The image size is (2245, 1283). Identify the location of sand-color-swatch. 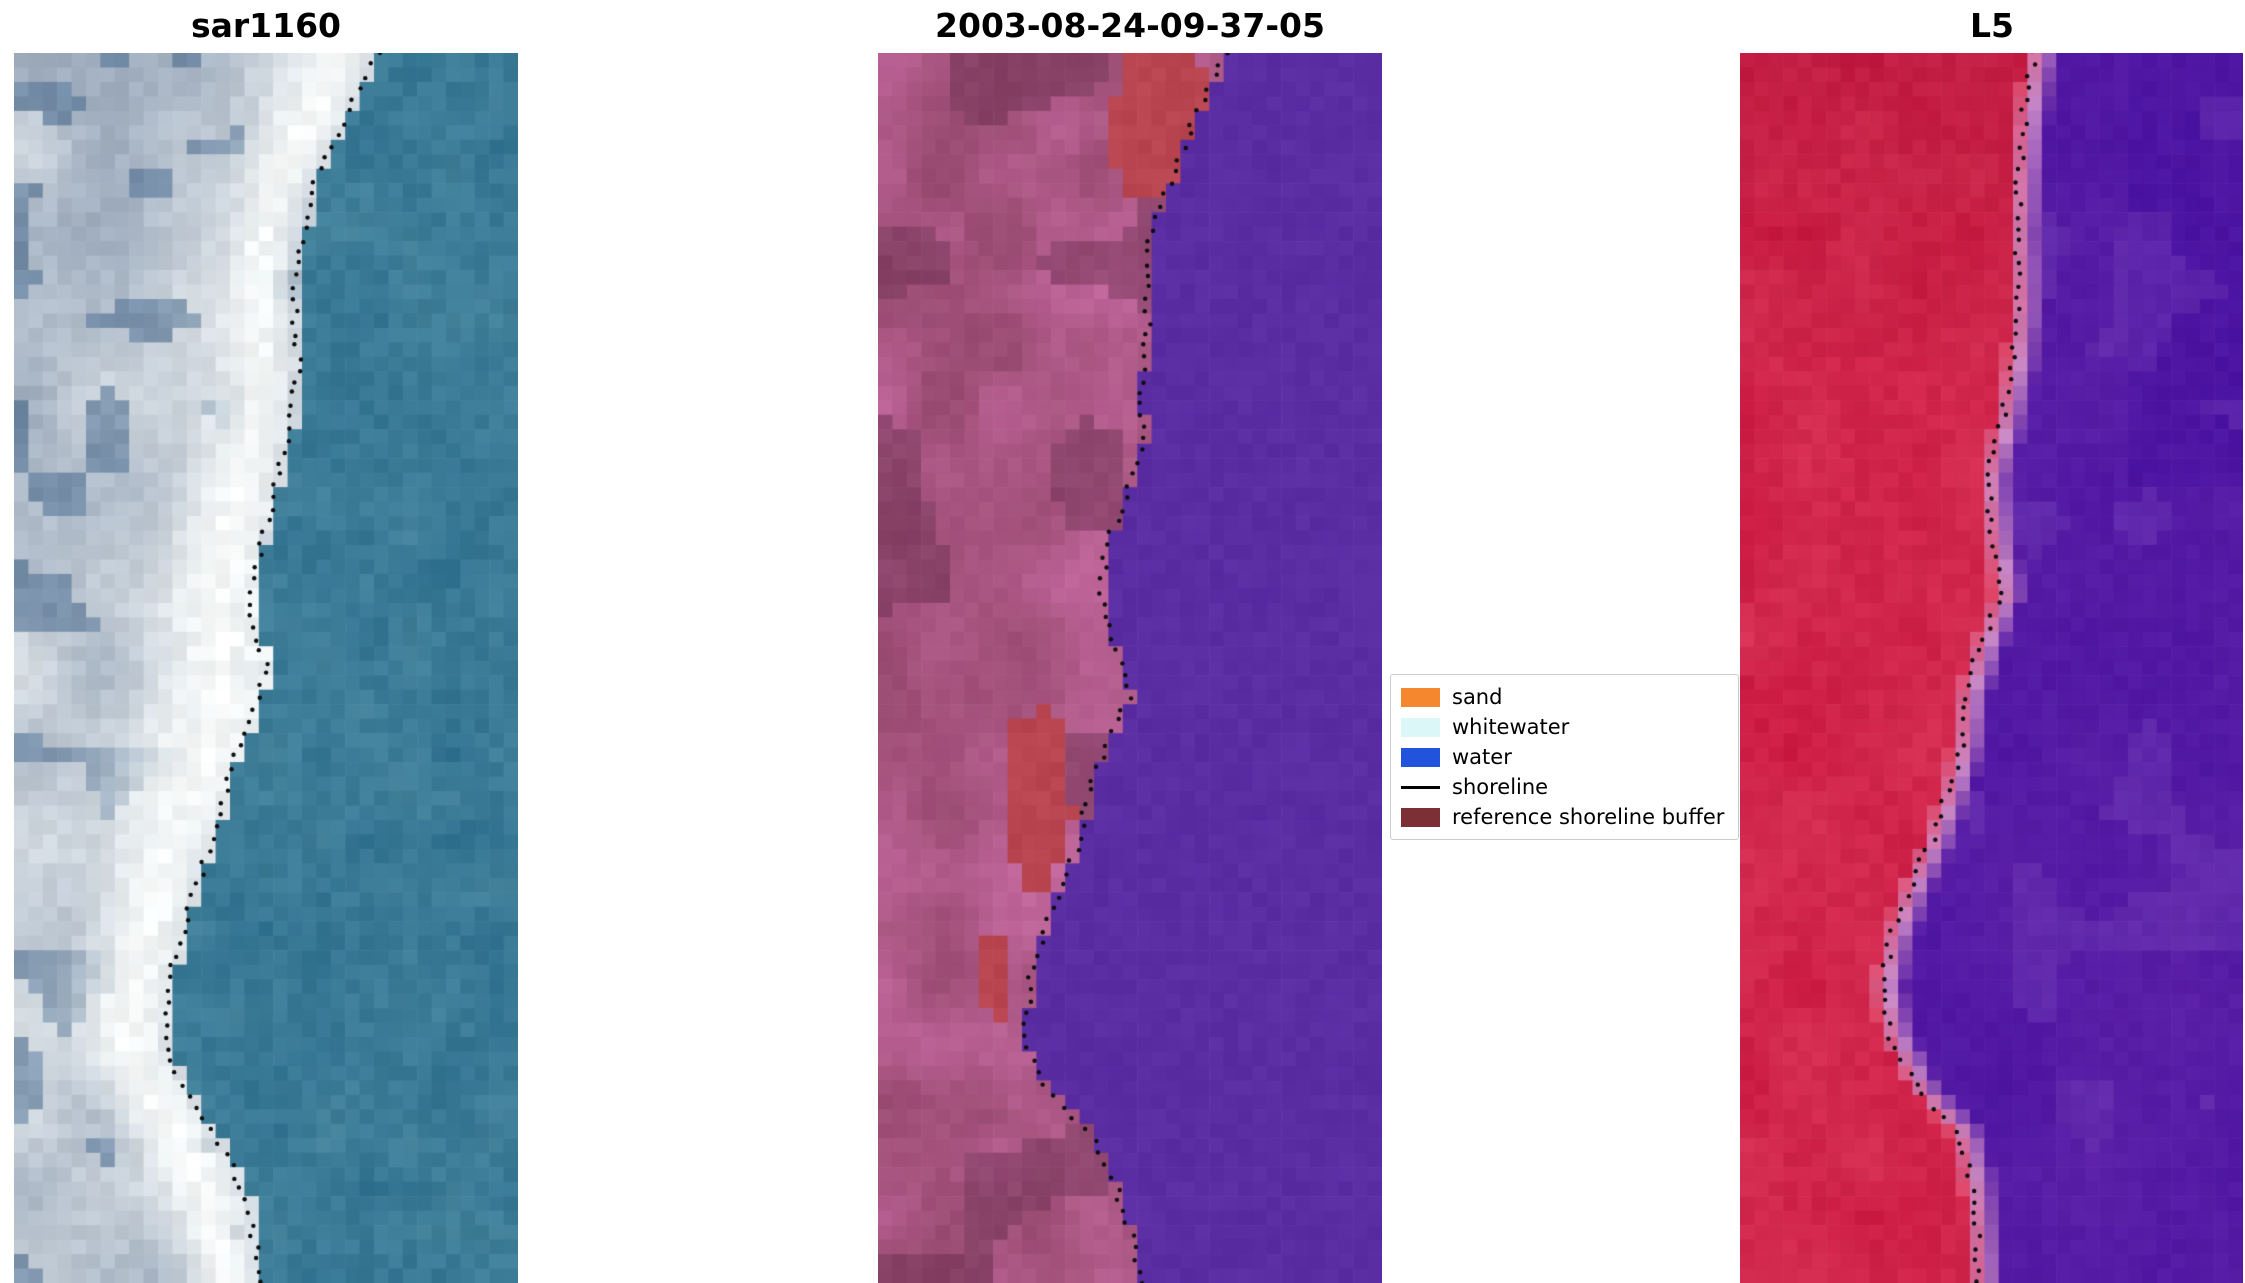
(1420, 697).